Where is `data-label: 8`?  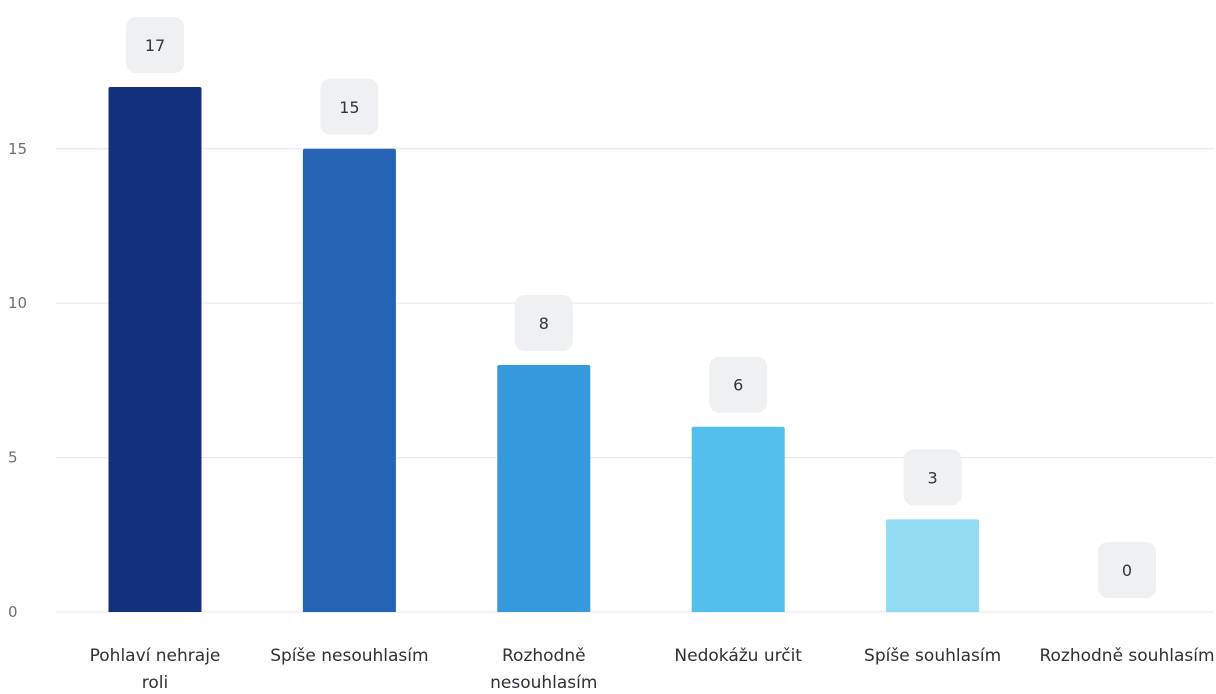 data-label: 8 is located at coordinates (544, 323).